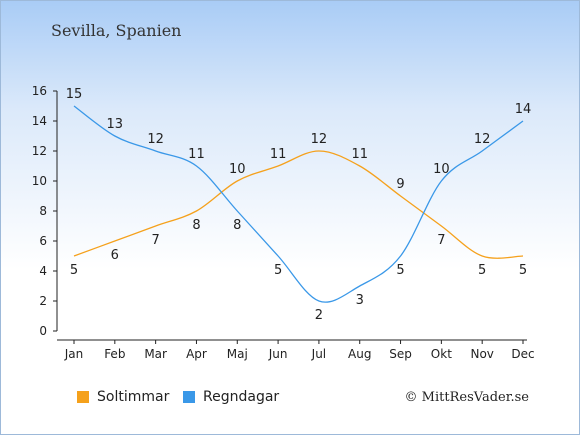 The width and height of the screenshot is (580, 435). I want to click on data-label-soltimmar: 10, so click(237, 169).